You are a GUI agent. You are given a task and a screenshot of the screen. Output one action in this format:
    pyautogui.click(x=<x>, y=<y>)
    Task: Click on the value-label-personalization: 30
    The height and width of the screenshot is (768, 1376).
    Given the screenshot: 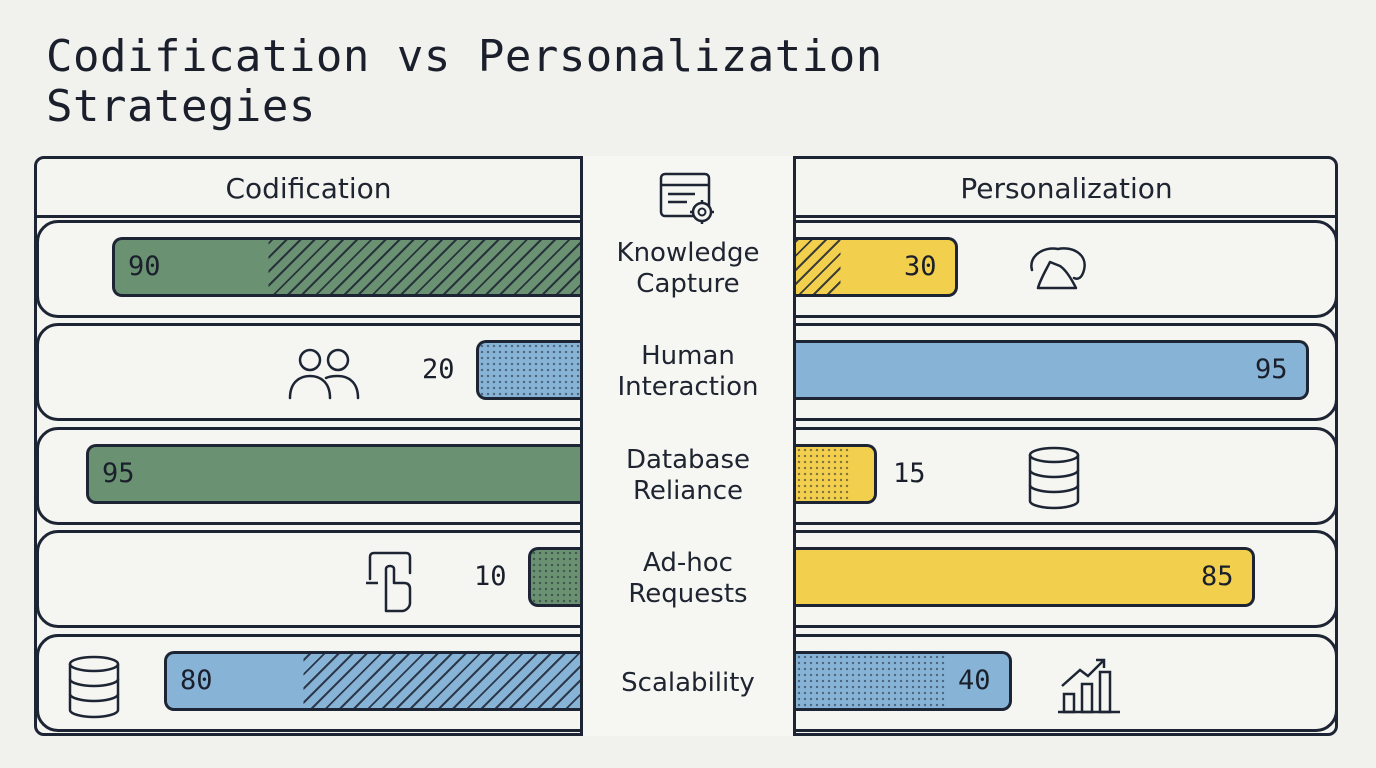 What is the action you would take?
    pyautogui.click(x=920, y=266)
    